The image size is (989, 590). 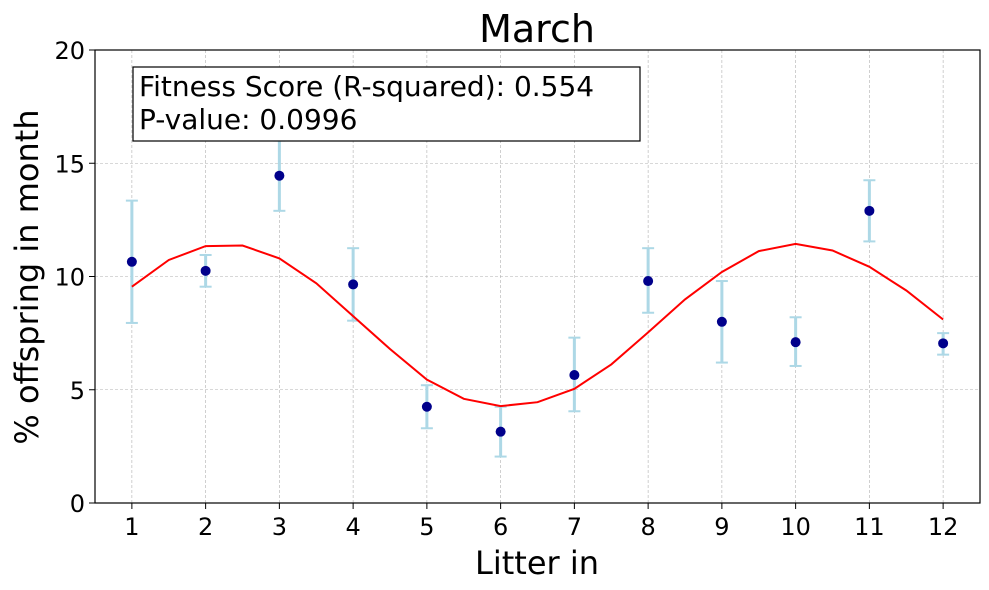 What do you see at coordinates (279, 527) in the screenshot?
I see `x-tick-label: 3` at bounding box center [279, 527].